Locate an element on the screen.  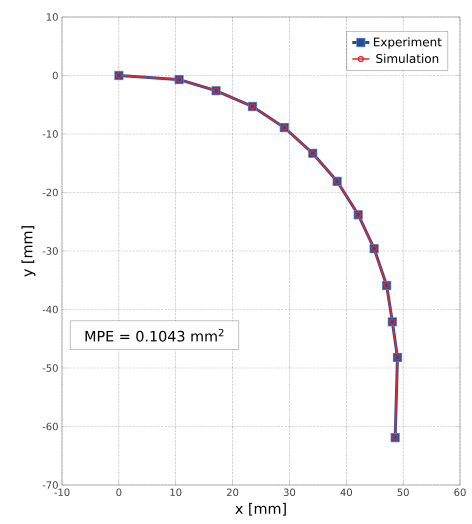
y-tick-label: -30 is located at coordinates (50, 251).